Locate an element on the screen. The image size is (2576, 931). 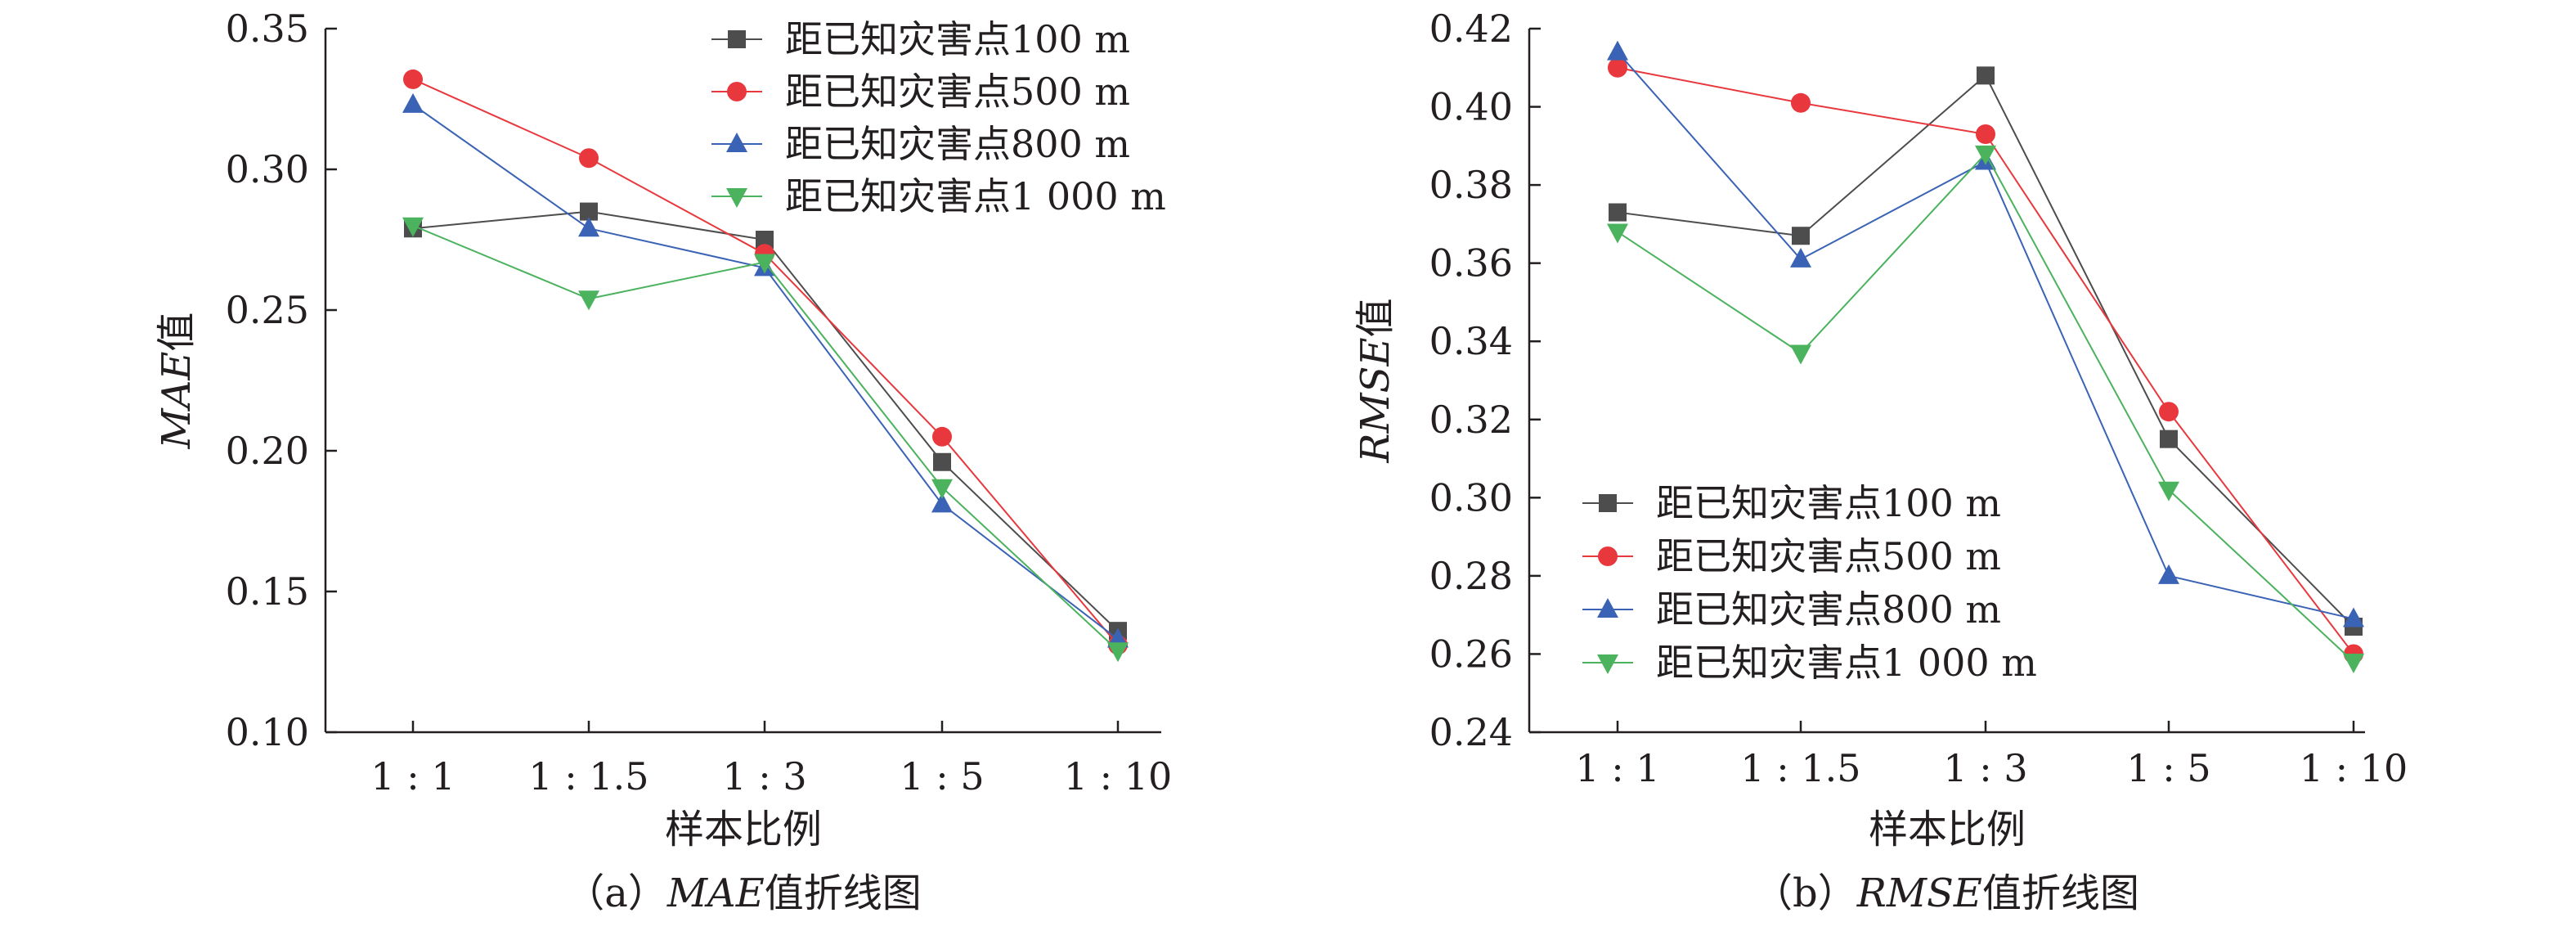
y-axis-title-metric: MAE is located at coordinates (177, 401).